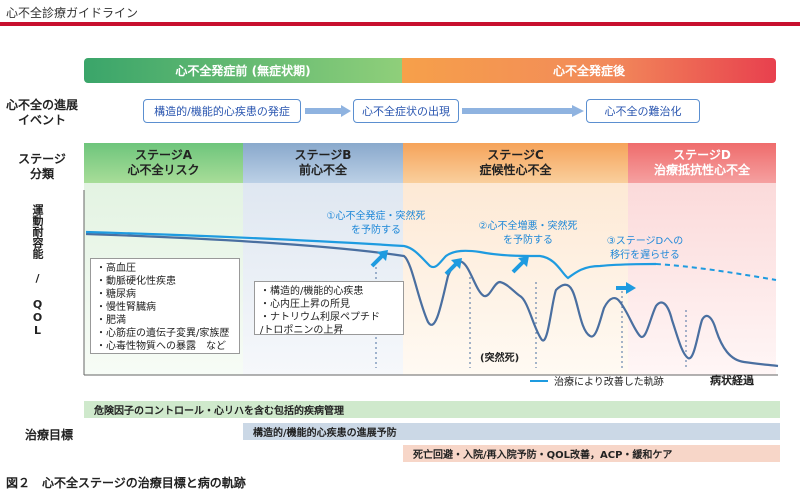  Describe the element at coordinates (126, 483) in the screenshot. I see `figure-caption: 図２ 心不全ステージの治療目標と病の軌跡` at that location.